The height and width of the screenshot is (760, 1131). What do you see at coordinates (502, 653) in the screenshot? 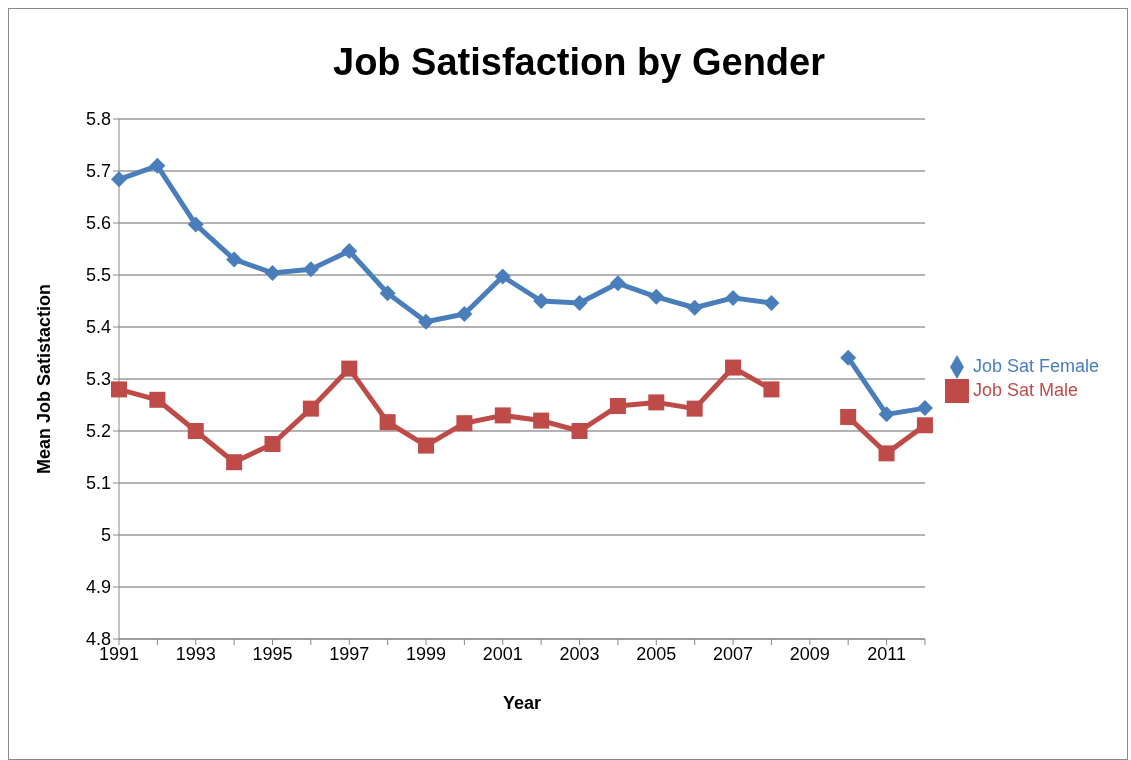
I see `x-tick-label: 2001` at bounding box center [502, 653].